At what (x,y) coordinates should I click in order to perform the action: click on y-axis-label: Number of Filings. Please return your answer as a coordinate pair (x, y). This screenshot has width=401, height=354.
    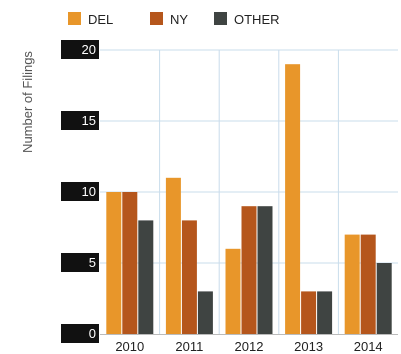
    Looking at the image, I should click on (27, 102).